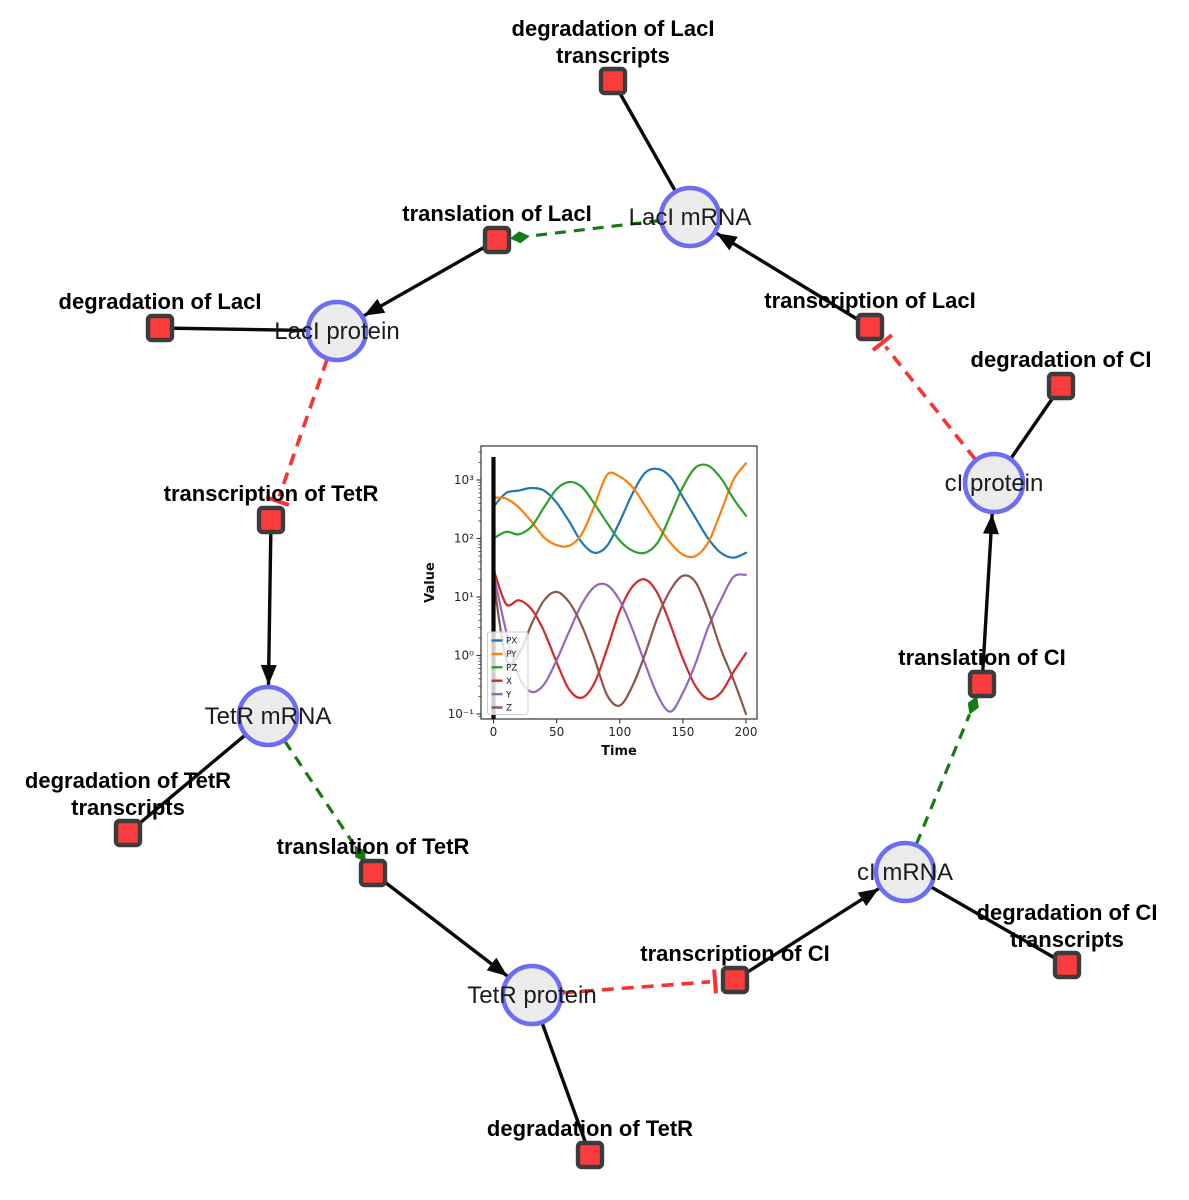 The image size is (1189, 1200). Describe the element at coordinates (360, 854) in the screenshot. I see `edge-catalysis-tetr_mrna-transl_tetr-diamond-icon` at that location.